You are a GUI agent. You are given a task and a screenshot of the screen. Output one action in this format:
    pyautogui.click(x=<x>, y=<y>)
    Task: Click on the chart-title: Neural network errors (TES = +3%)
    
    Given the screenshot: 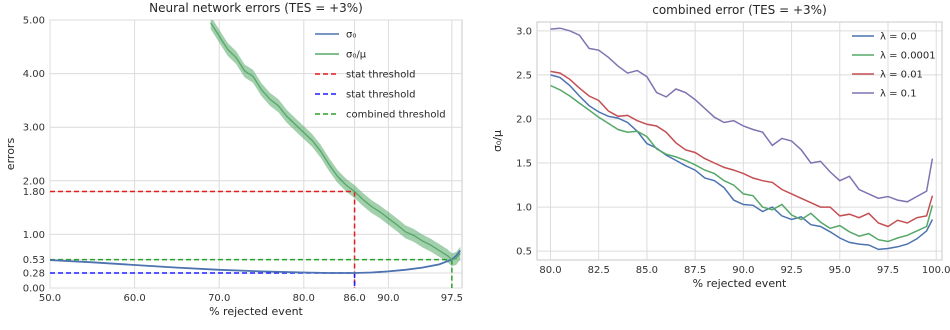 What is the action you would take?
    pyautogui.click(x=256, y=8)
    